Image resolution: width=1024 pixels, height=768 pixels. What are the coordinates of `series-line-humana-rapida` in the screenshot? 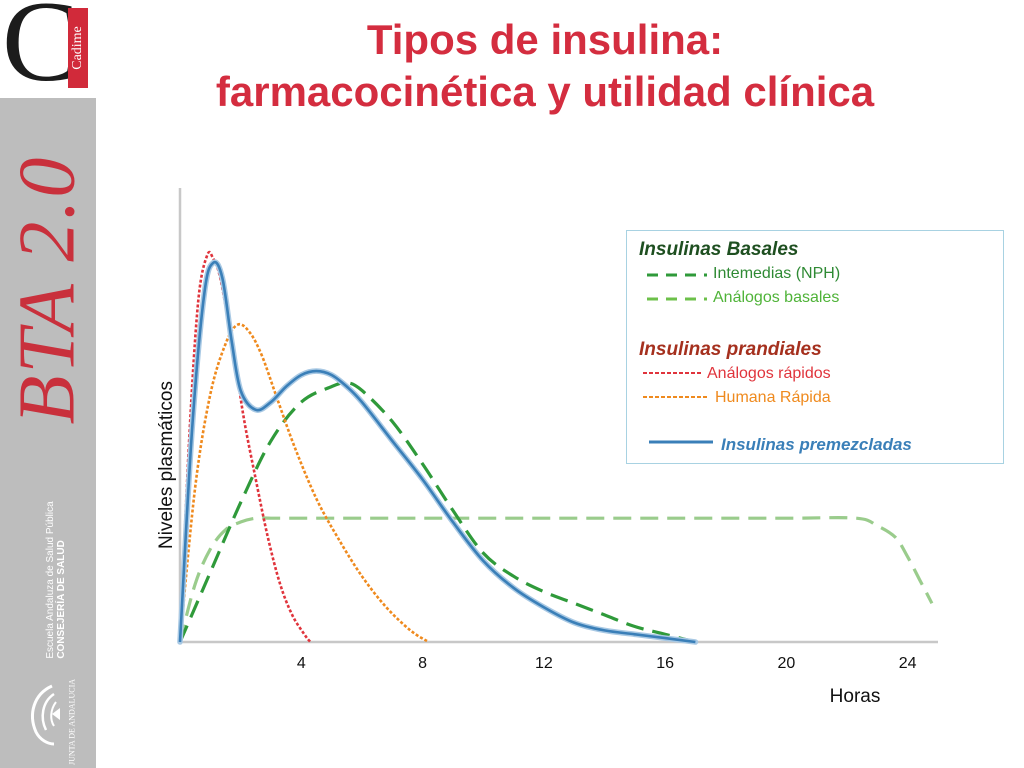 It's located at (304, 483).